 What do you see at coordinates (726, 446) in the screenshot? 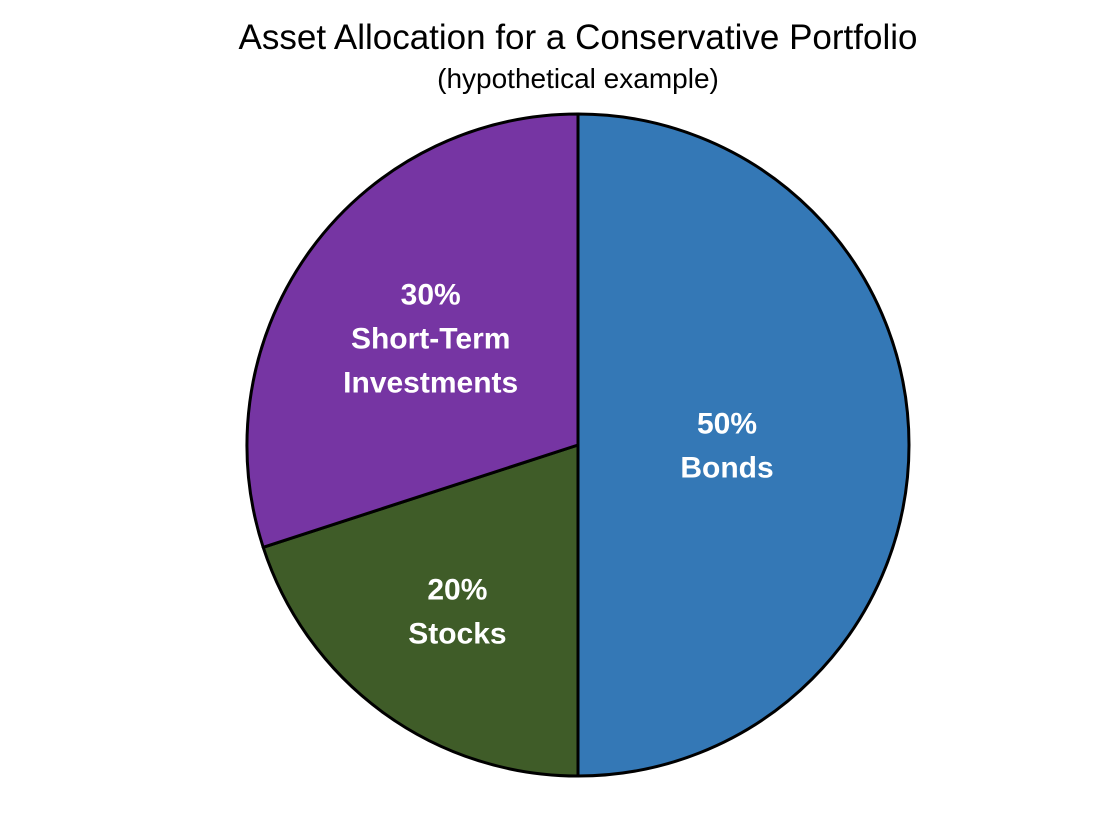
I see `pie-slice-label-bonds: 50% Bonds` at bounding box center [726, 446].